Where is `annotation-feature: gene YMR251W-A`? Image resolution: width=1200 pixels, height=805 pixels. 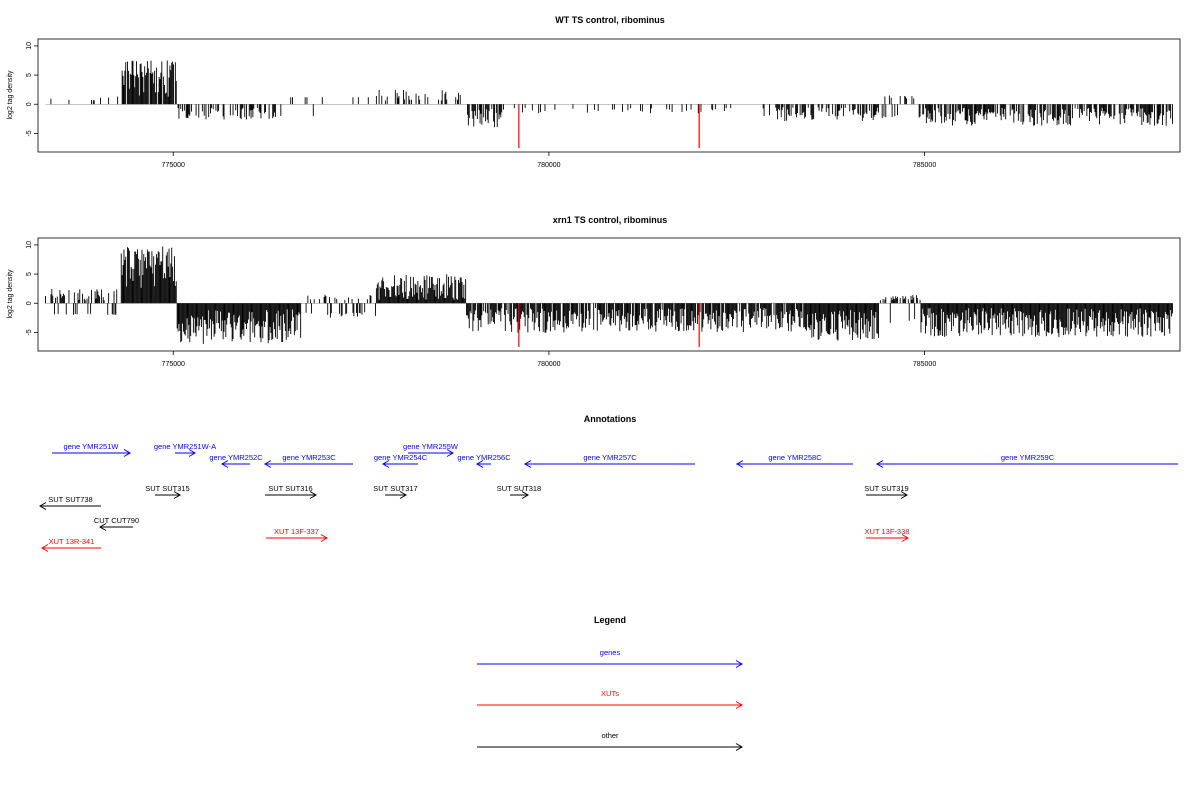 annotation-feature: gene YMR251W-A is located at coordinates (185, 449).